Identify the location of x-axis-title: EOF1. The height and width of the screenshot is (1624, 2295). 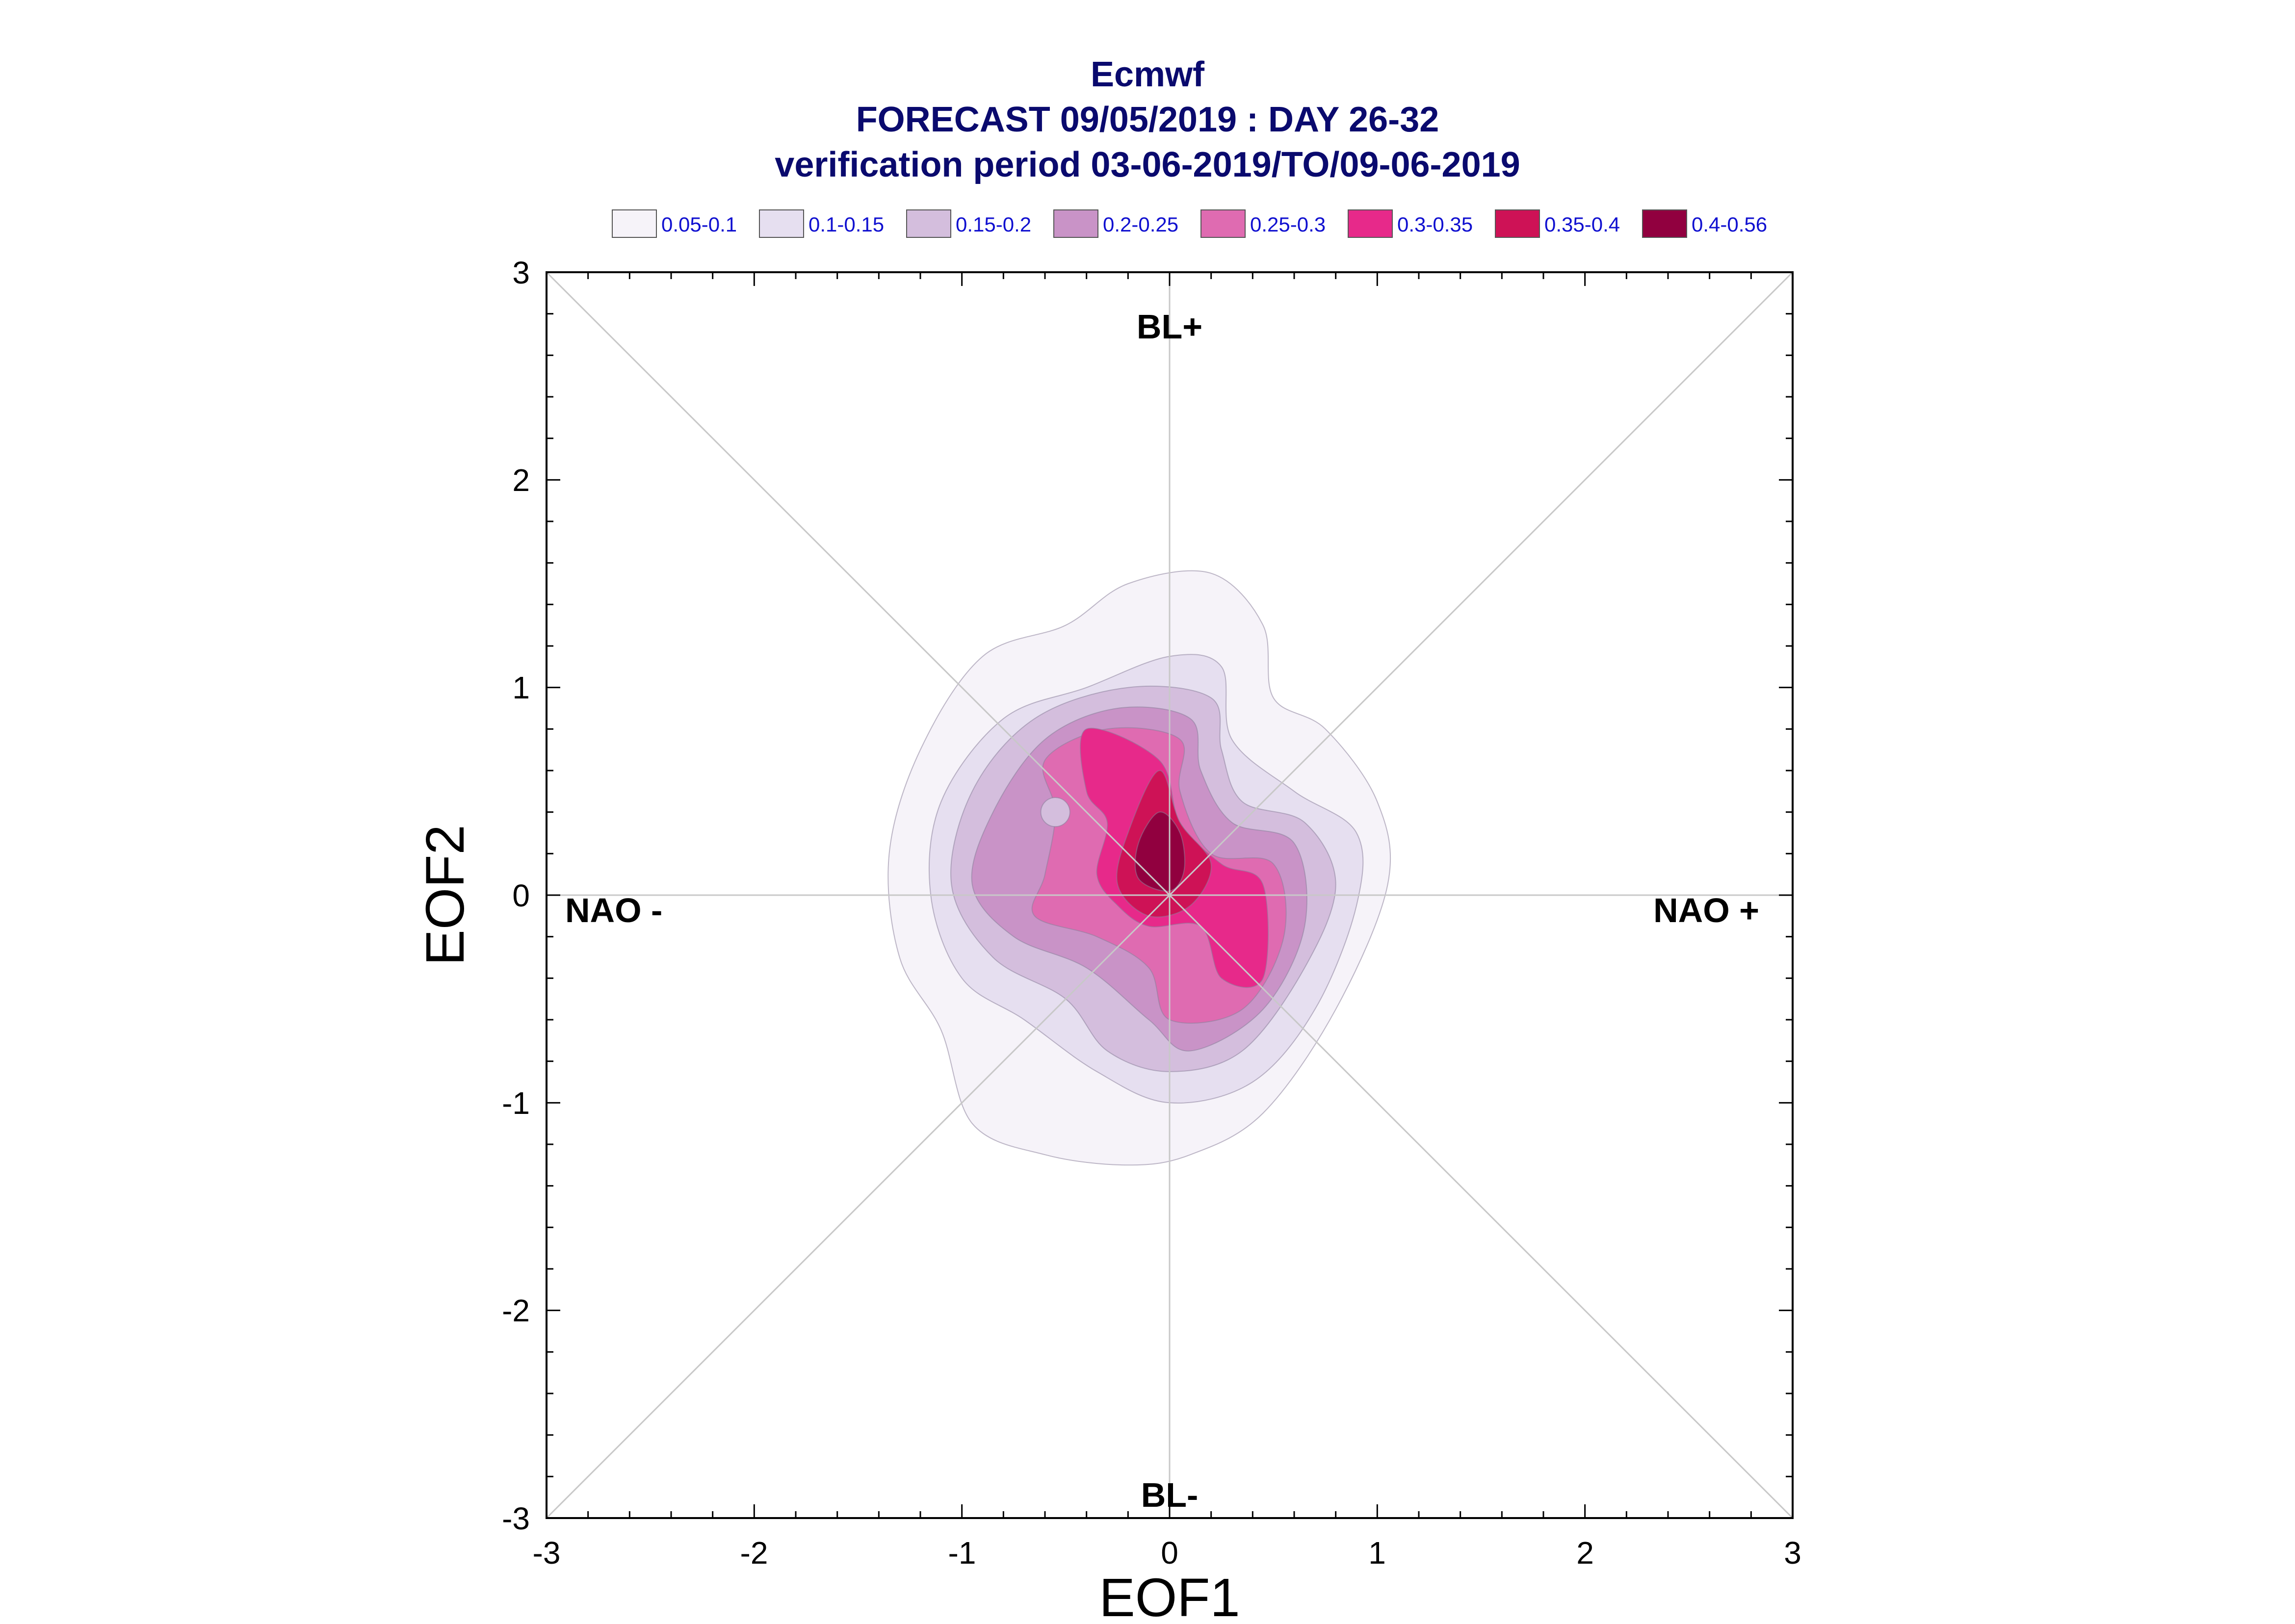
(1169, 1596).